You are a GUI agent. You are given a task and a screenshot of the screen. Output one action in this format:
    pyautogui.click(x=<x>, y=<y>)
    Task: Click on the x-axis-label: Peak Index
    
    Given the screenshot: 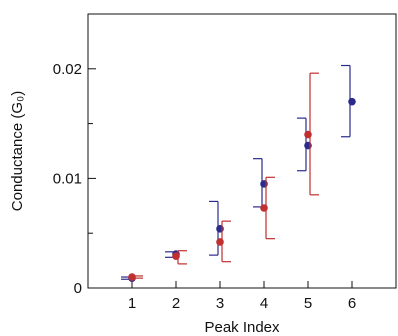 What is the action you would take?
    pyautogui.click(x=242, y=327)
    